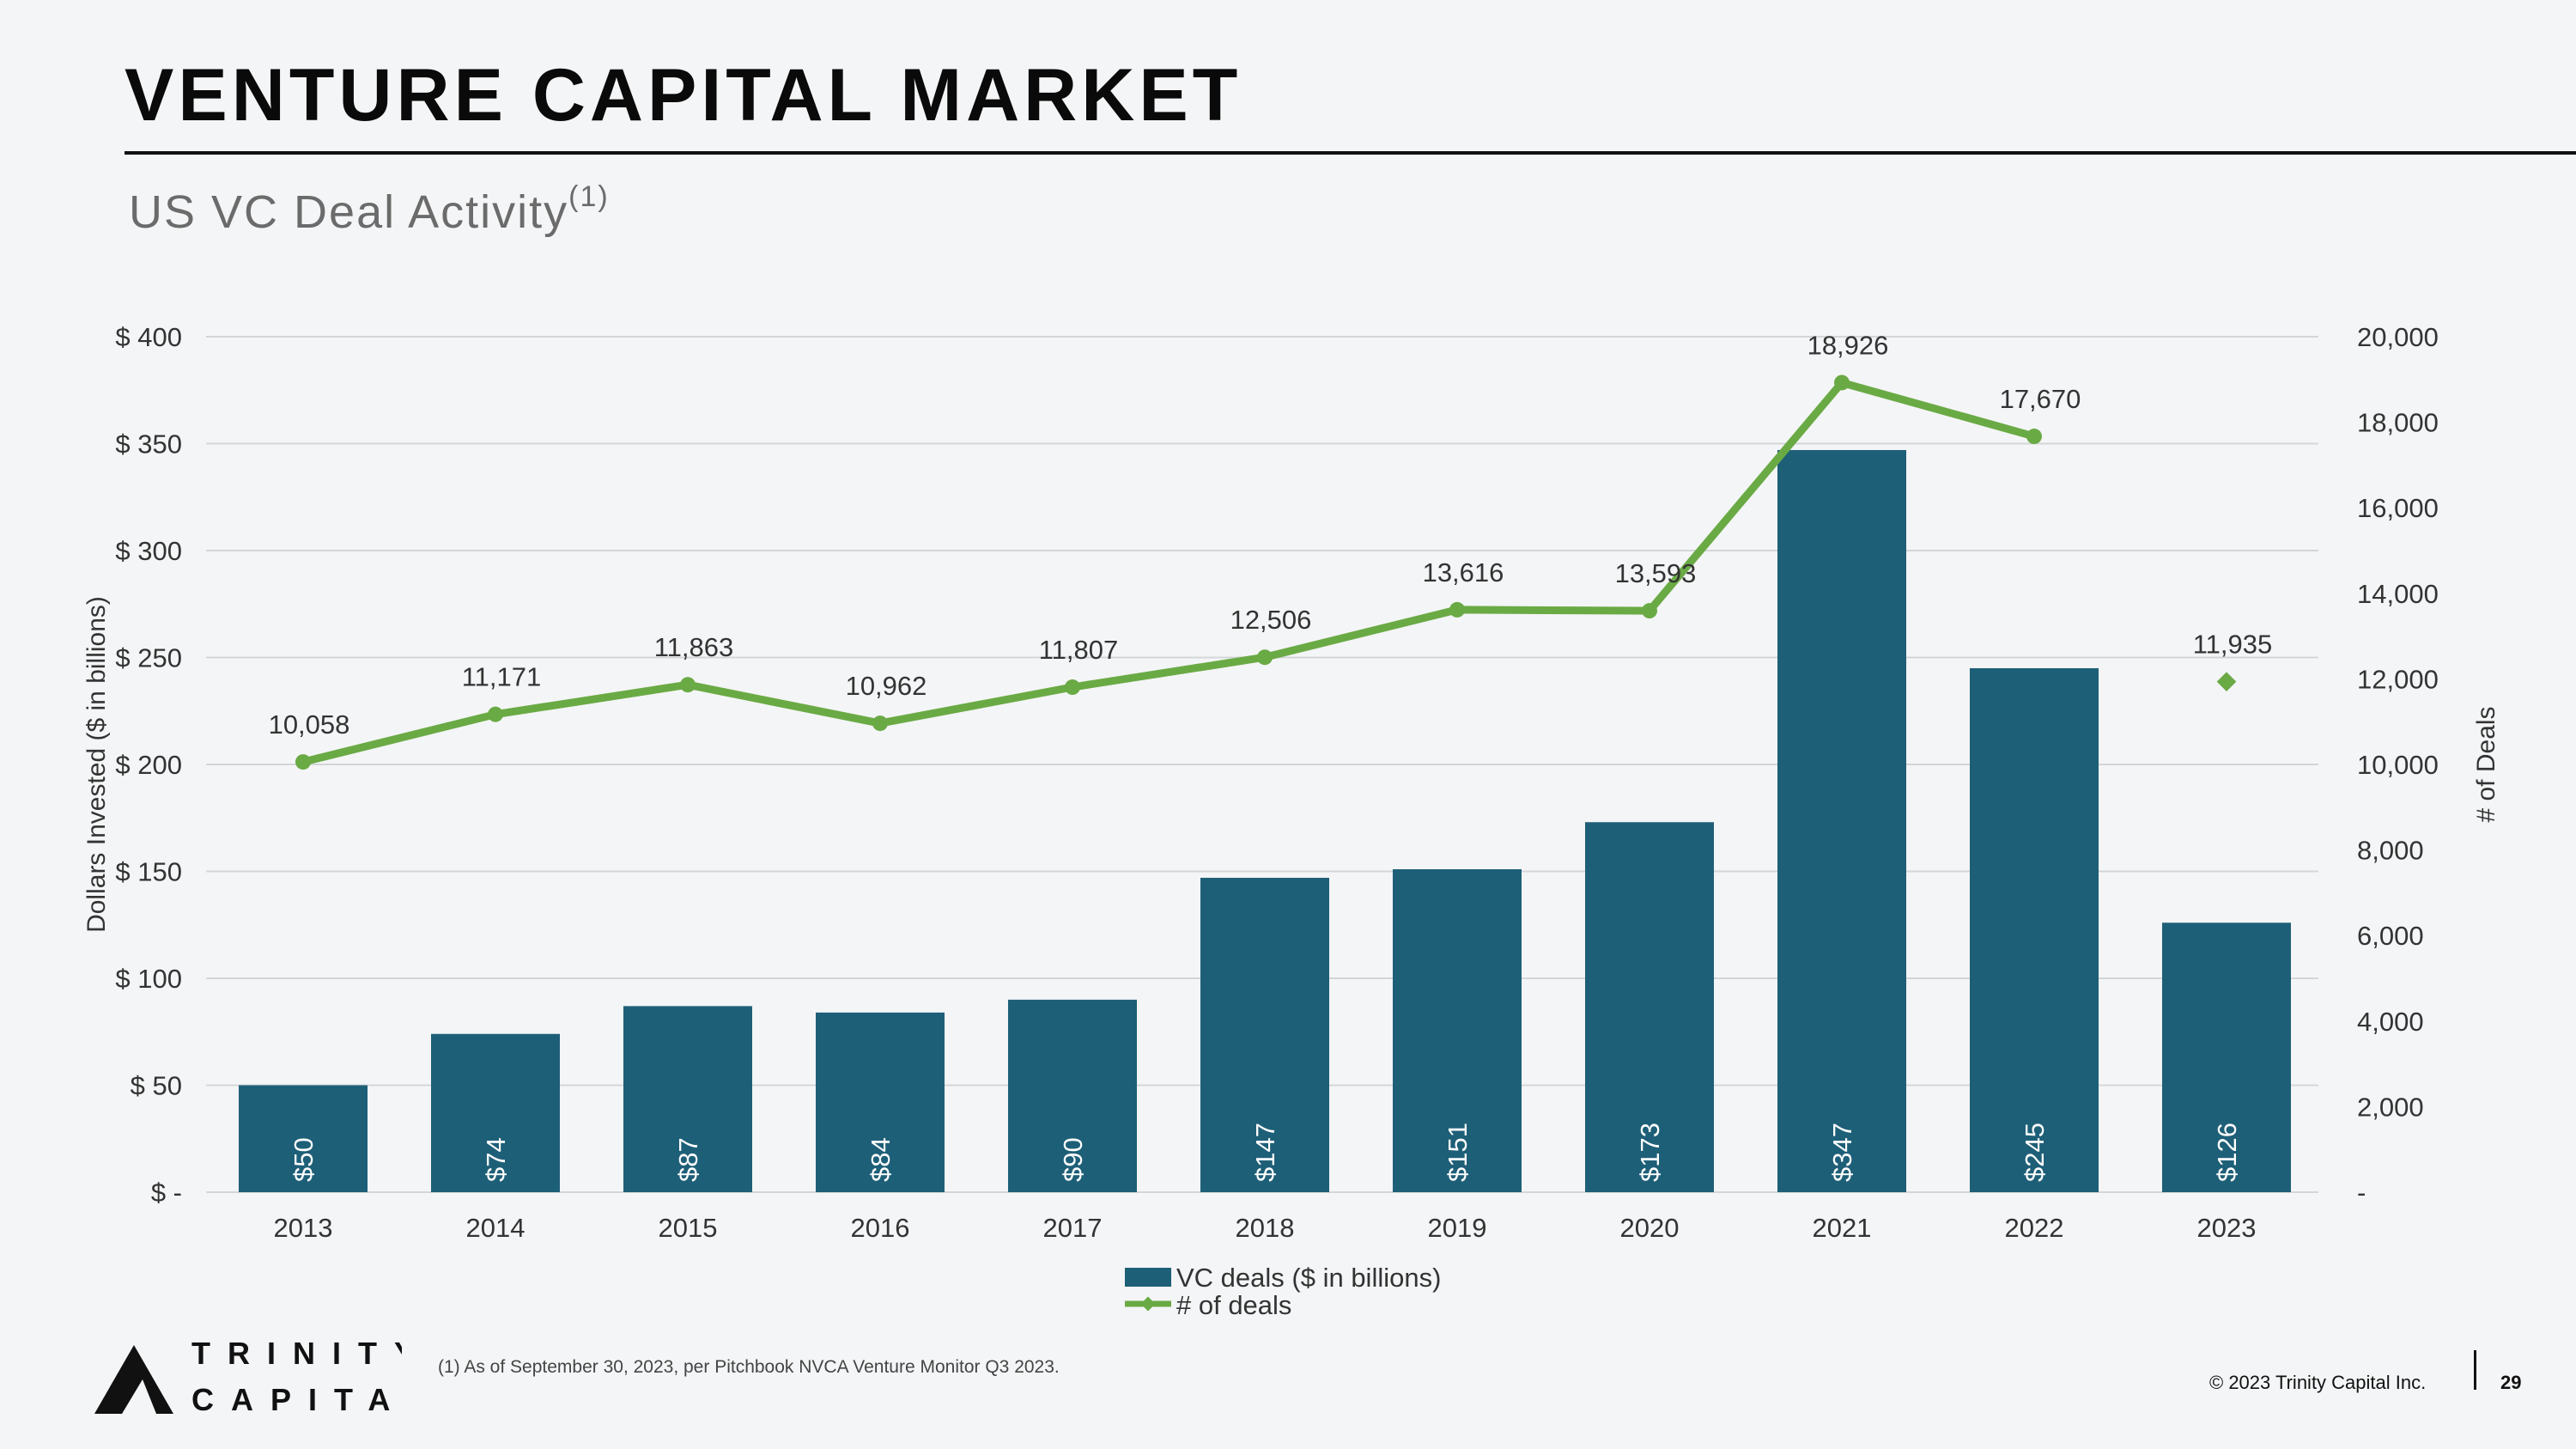 This screenshot has height=1449, width=2576. I want to click on page-title: VENTURE CAPITAL MARKET, so click(684, 95).